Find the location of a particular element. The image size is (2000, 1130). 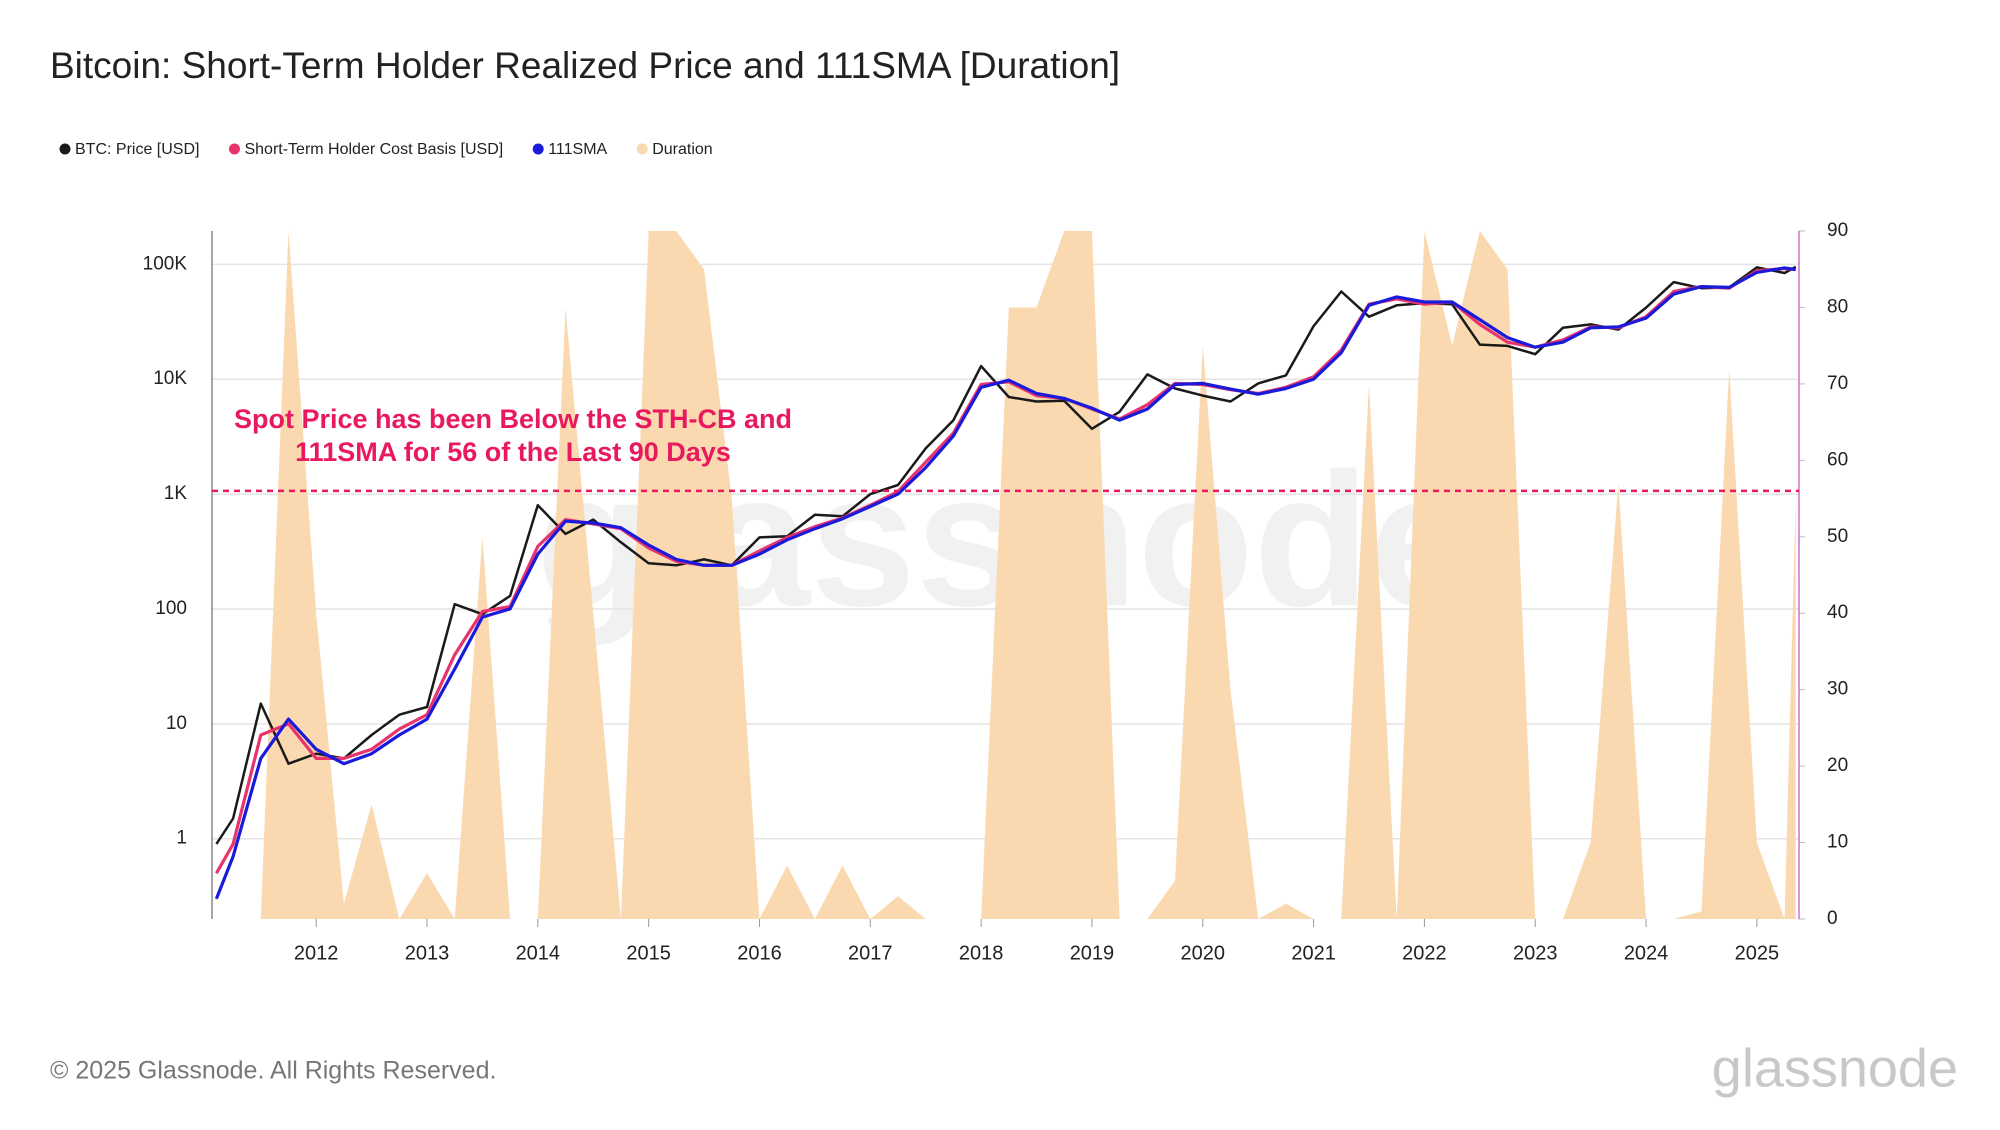

y2-tick-label: 50 is located at coordinates (1837, 536).